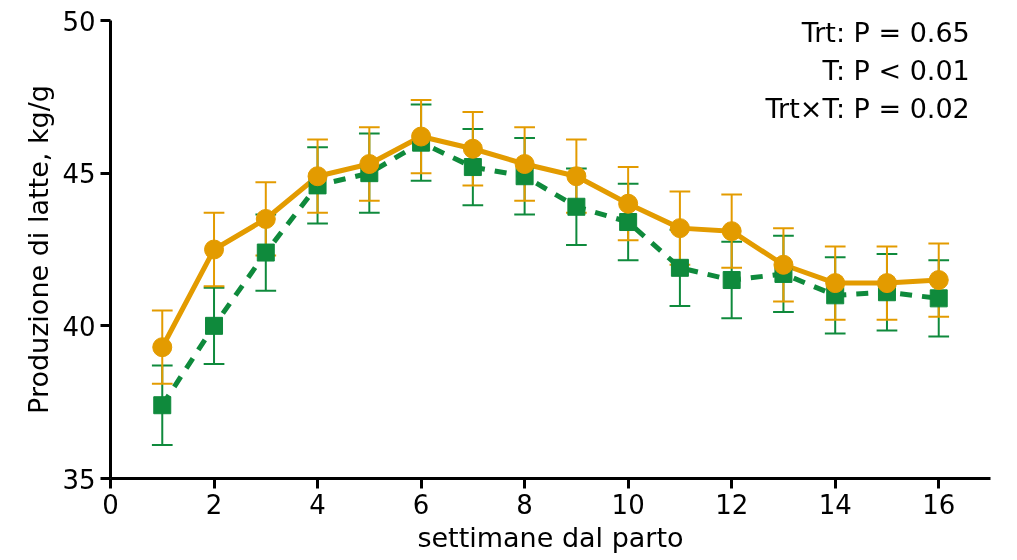 This screenshot has height=560, width=1017. I want to click on y-tick-label: 45, so click(79, 174).